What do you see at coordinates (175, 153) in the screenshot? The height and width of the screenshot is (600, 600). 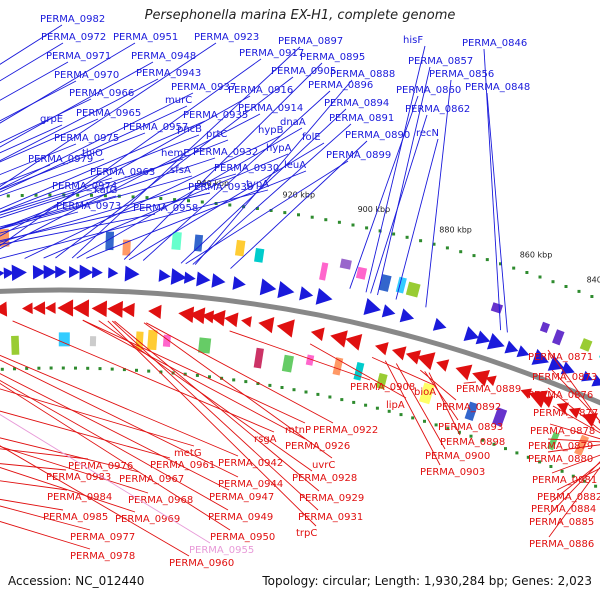 I see `forward-gene-label: hemE` at bounding box center [175, 153].